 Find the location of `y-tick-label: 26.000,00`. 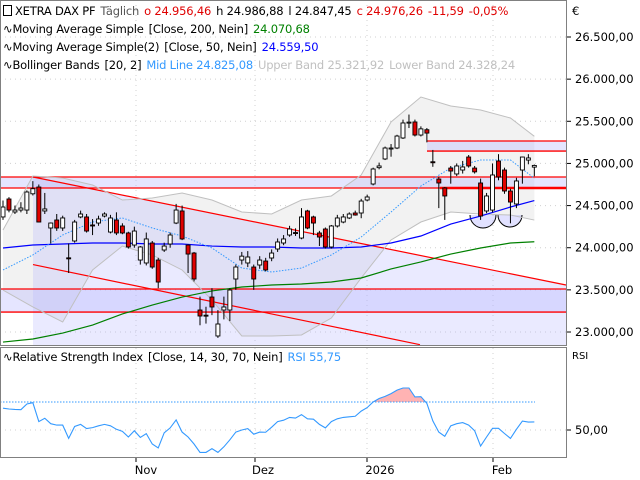

y-tick-label: 26.000,00 is located at coordinates (604, 79).